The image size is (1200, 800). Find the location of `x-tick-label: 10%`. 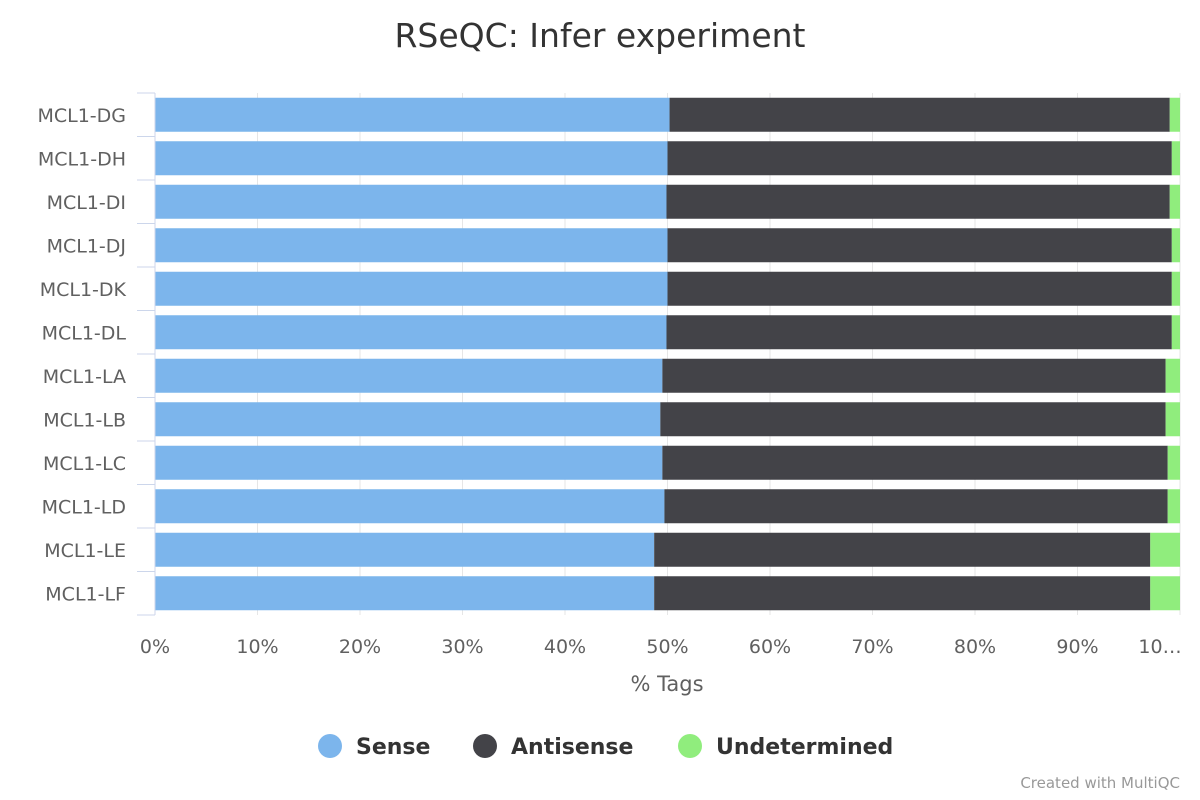

x-tick-label: 10% is located at coordinates (257, 647).